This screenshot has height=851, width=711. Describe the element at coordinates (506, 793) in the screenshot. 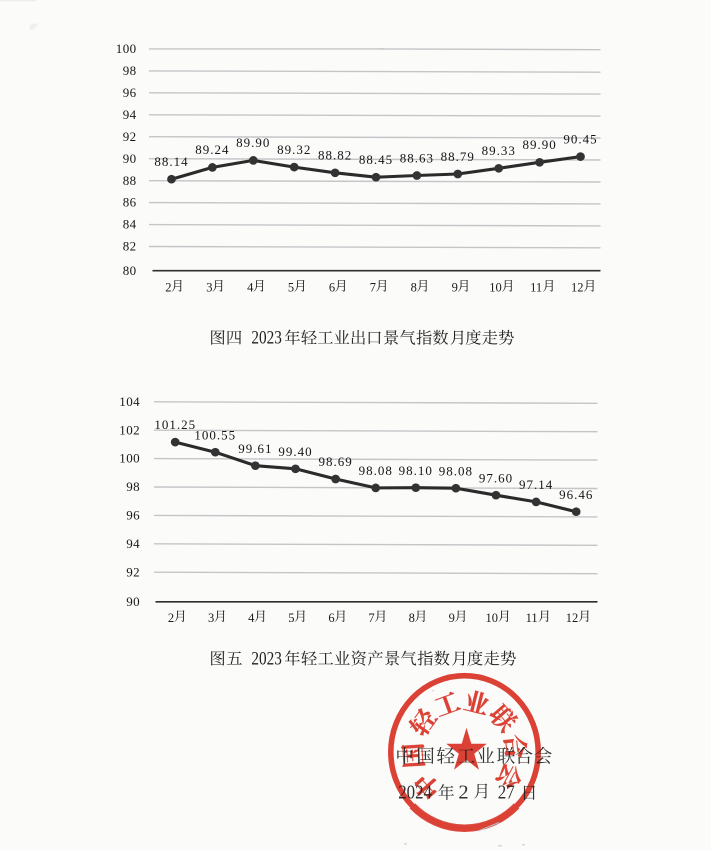

I see `svg-text: 27` at that location.